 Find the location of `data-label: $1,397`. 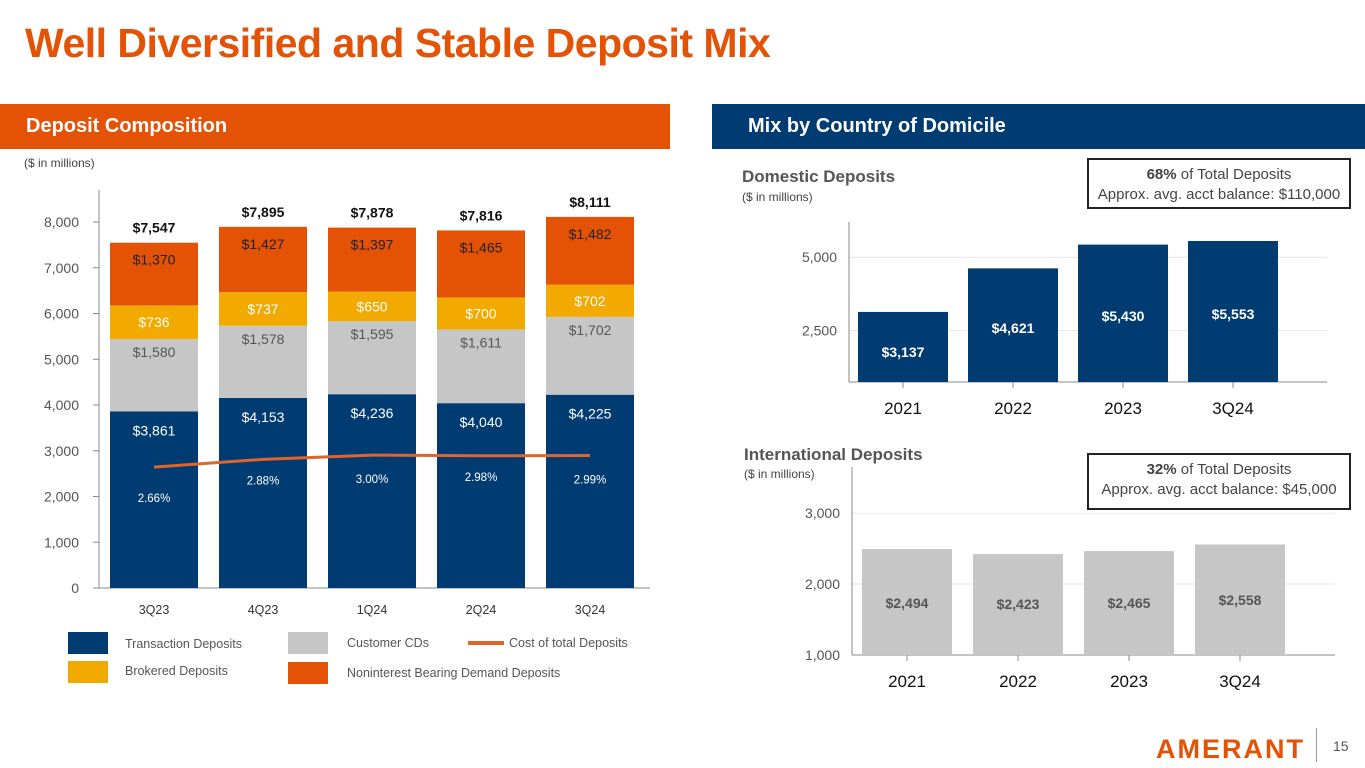

data-label: $1,397 is located at coordinates (372, 245).